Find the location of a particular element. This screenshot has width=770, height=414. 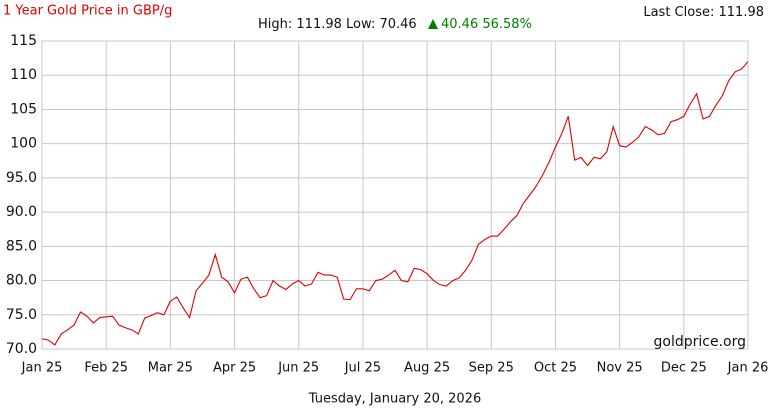

y-tick-label: 100 is located at coordinates (23, 144).